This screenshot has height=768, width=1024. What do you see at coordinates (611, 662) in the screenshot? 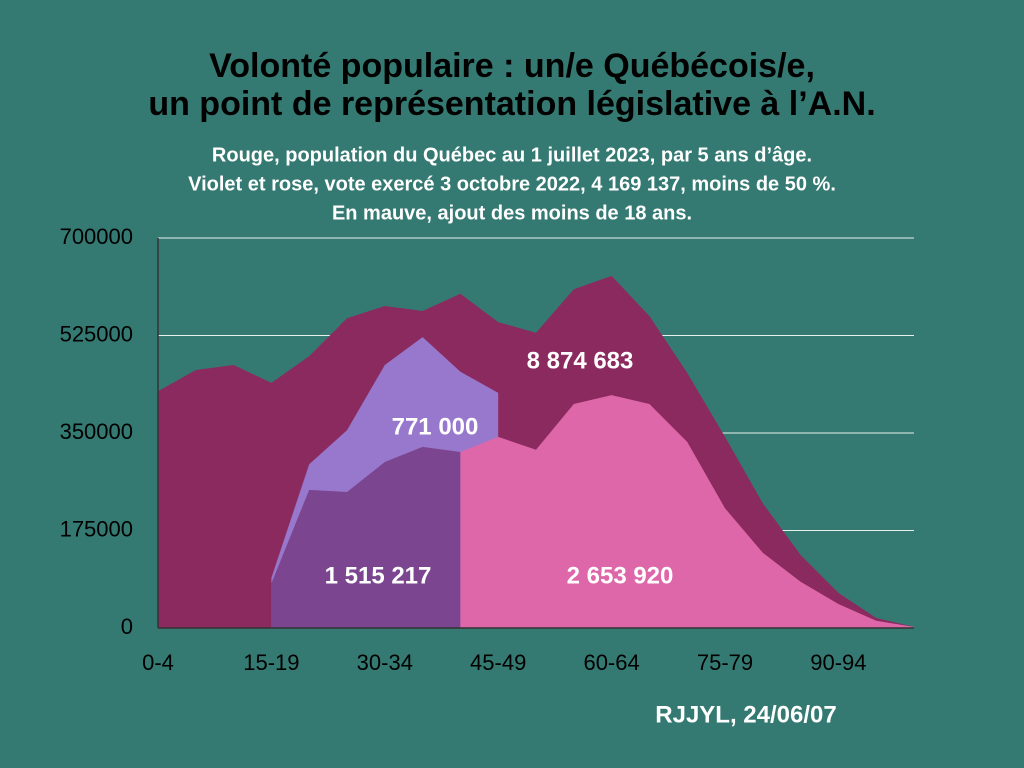
I see `x-tick-label: 60-64` at bounding box center [611, 662].